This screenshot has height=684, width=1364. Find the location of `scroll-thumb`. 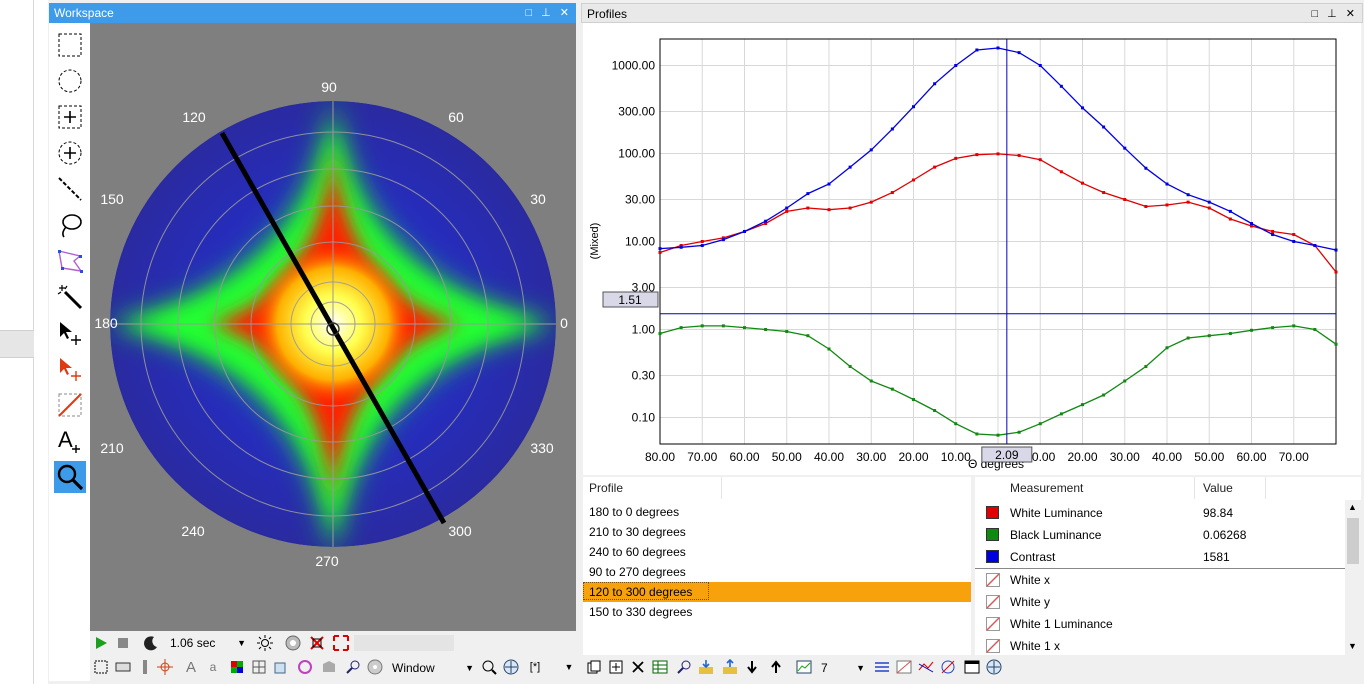

scroll-thumb is located at coordinates (1353, 541).